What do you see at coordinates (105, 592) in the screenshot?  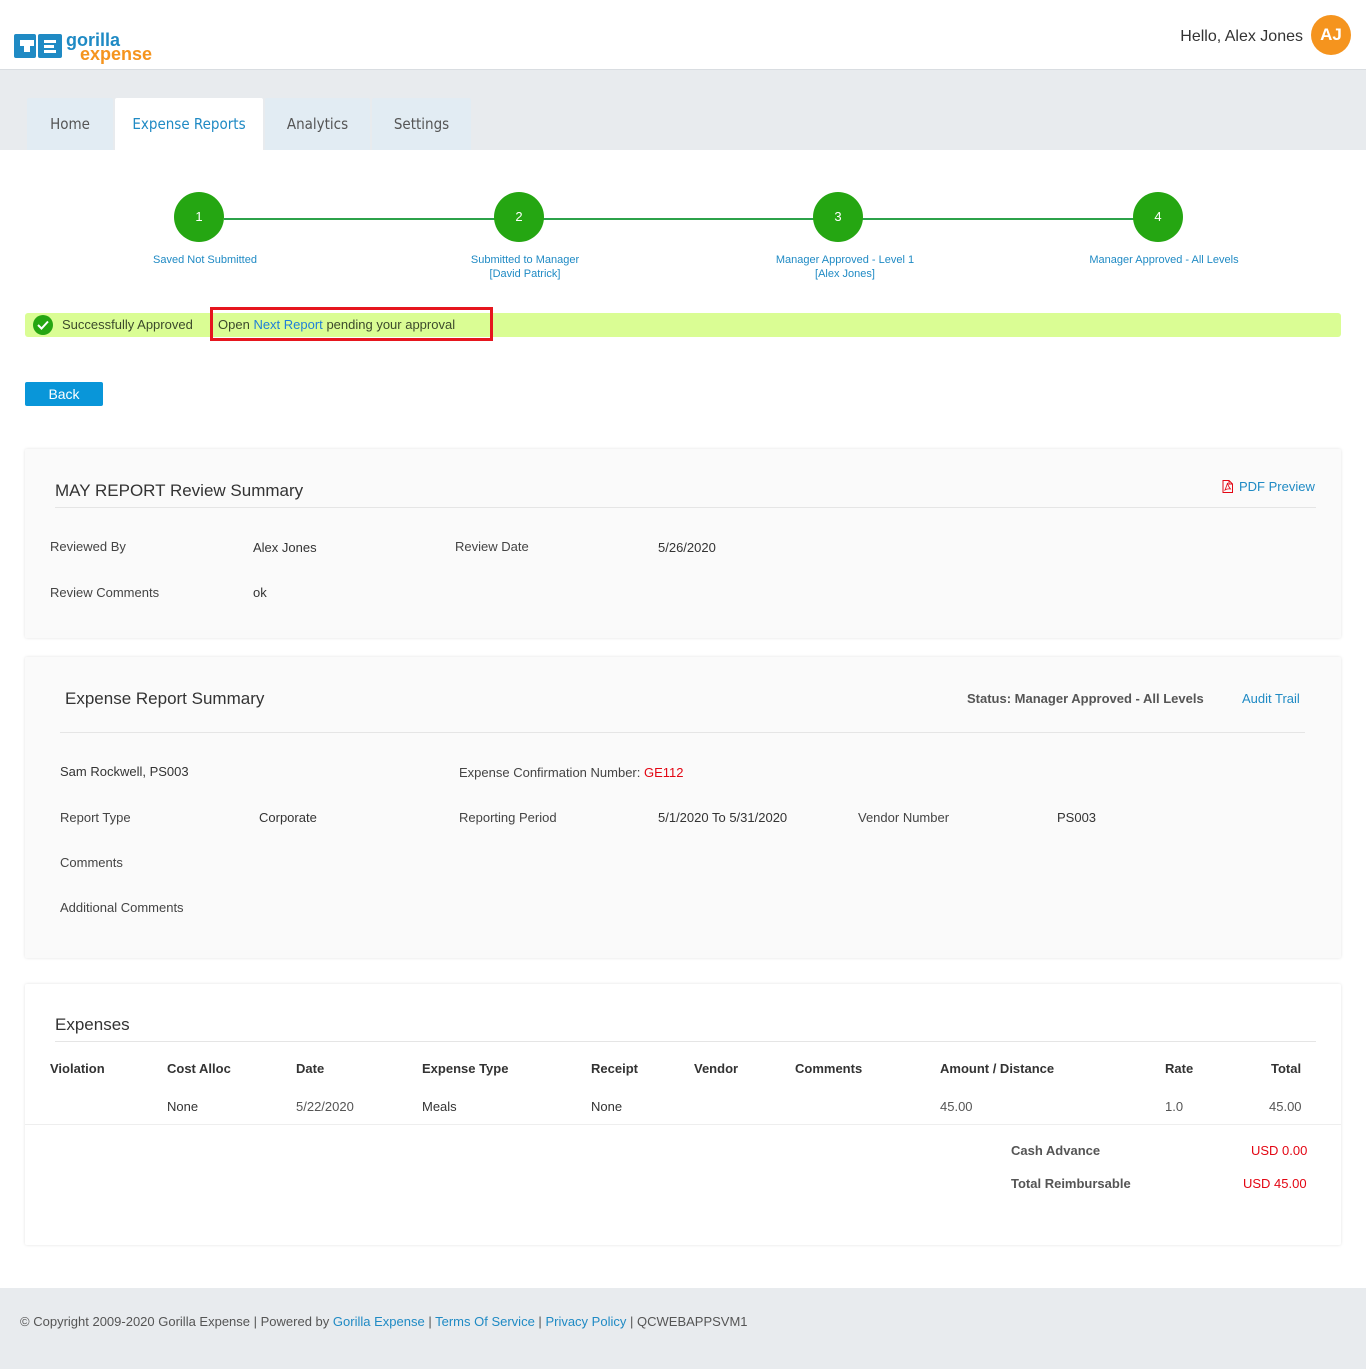 I see `review-comments-label: Review Comments` at bounding box center [105, 592].